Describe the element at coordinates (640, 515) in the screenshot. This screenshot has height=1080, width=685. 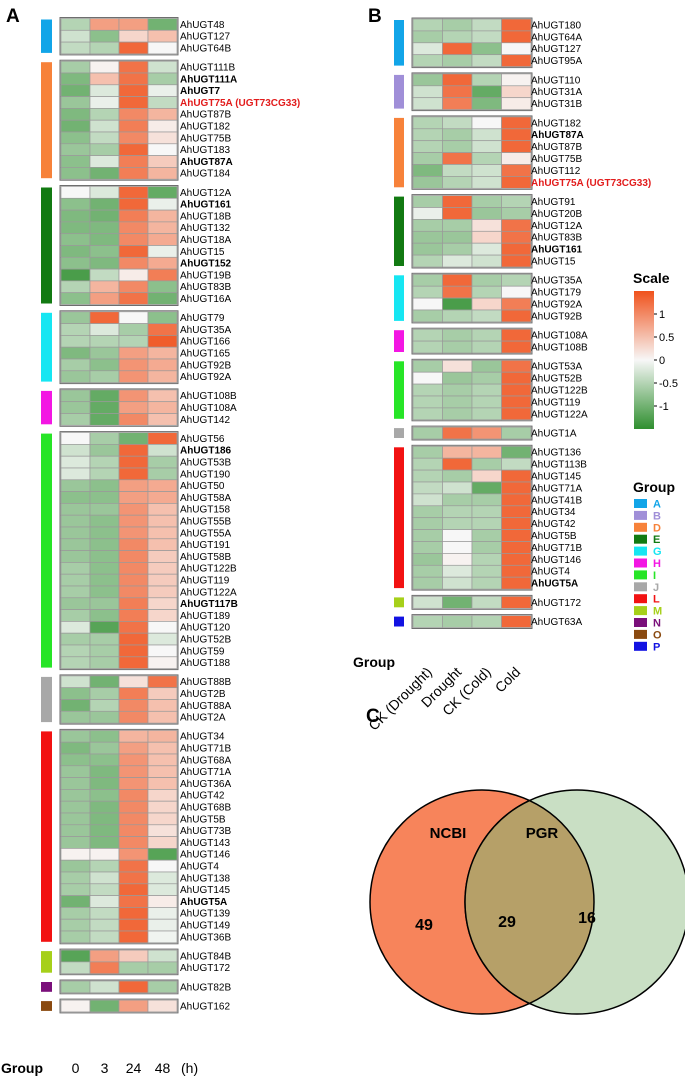
I see `group-legend-swatch-b` at that location.